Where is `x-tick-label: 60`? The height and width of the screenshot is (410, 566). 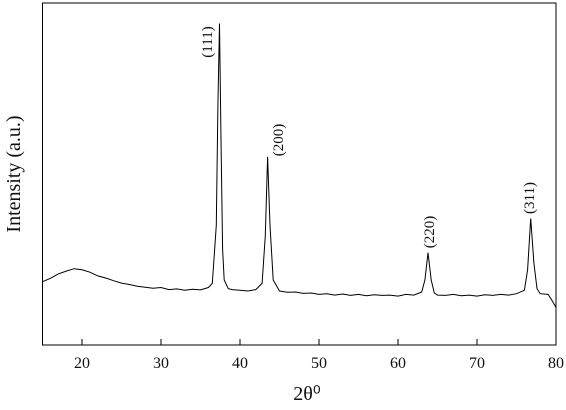 x-tick-label: 60 is located at coordinates (398, 363).